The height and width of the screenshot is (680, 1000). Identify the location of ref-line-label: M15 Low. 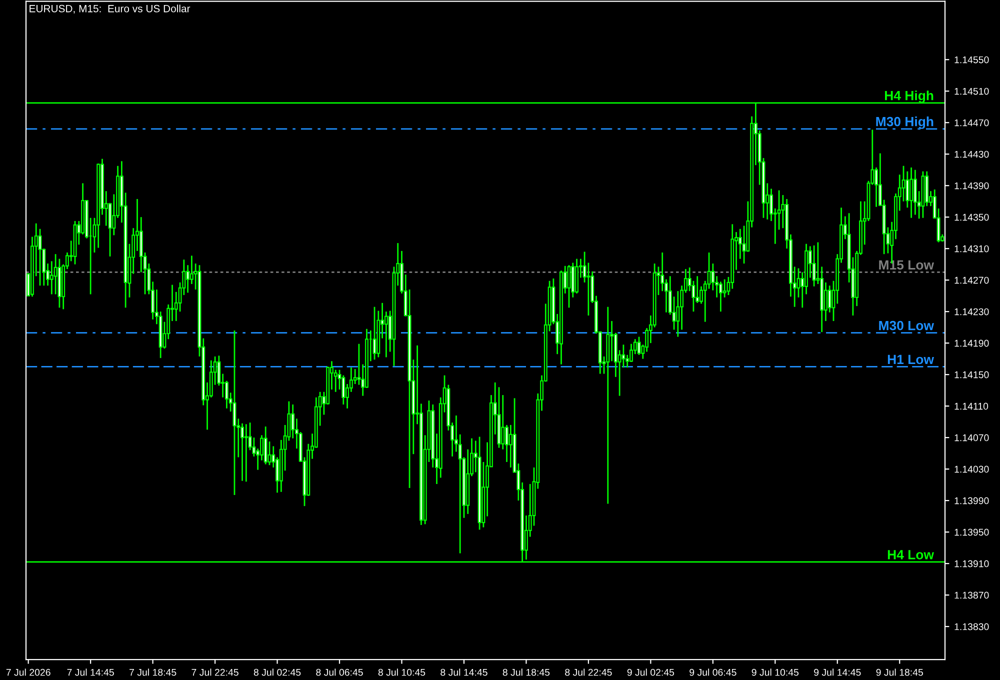
(906, 265).